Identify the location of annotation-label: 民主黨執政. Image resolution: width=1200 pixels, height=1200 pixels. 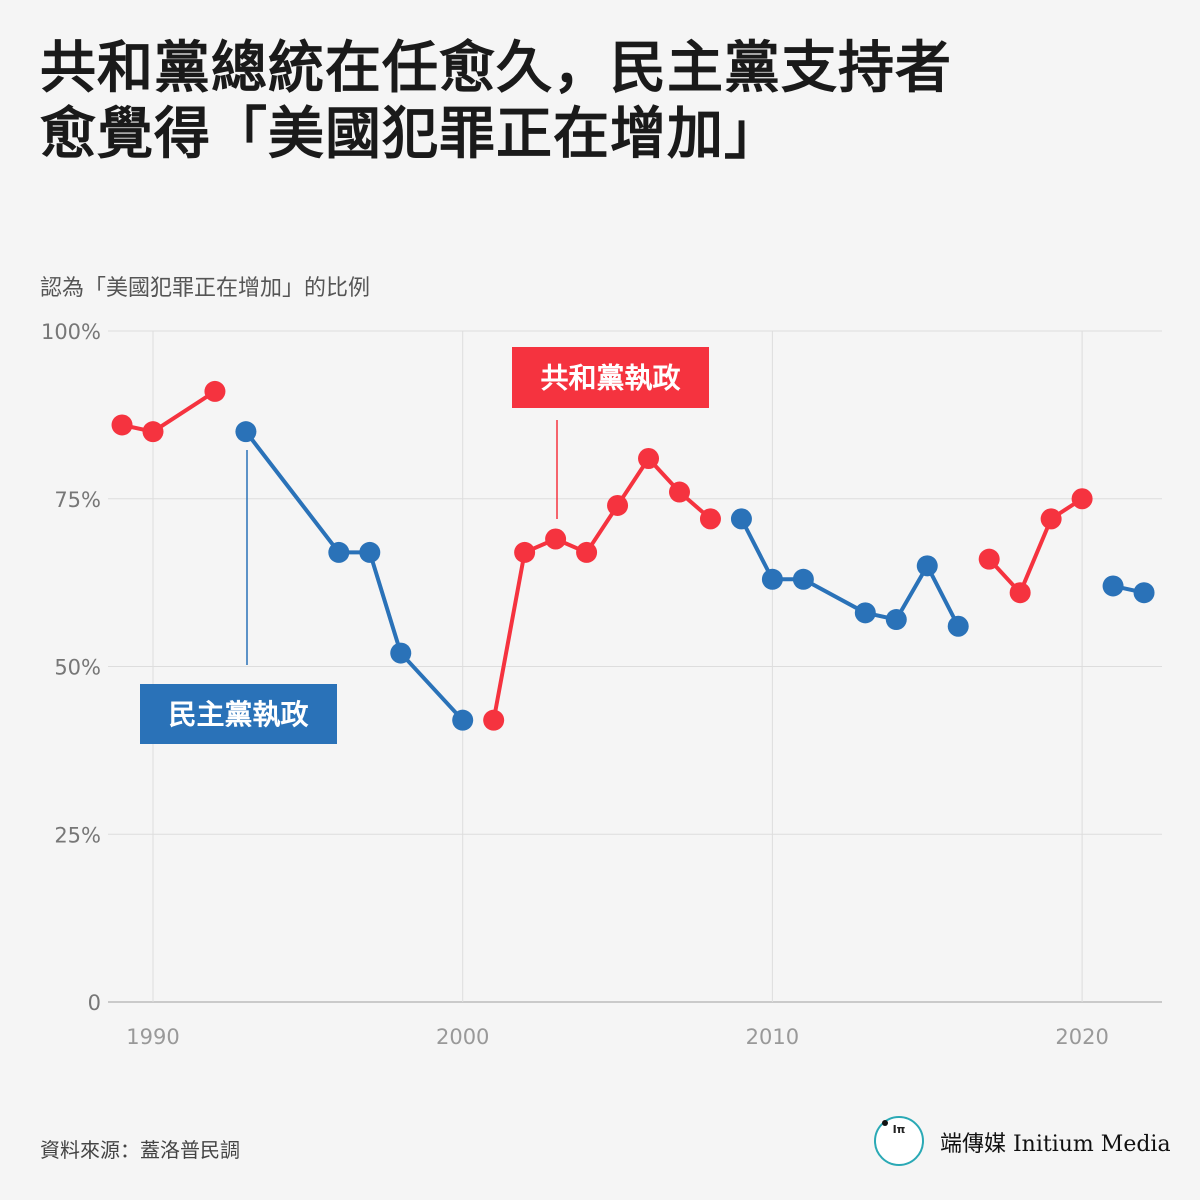
(238, 714).